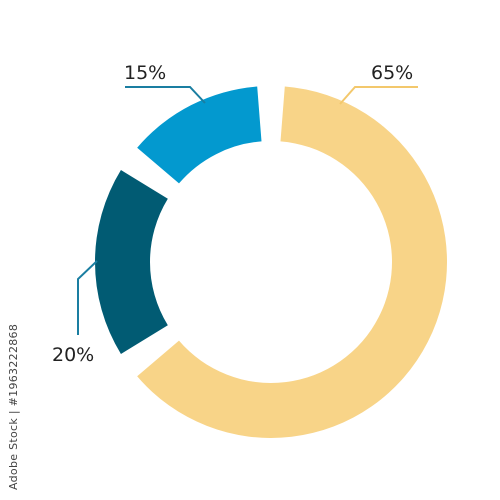 The height and width of the screenshot is (500, 500). I want to click on data-label-65: 65%, so click(392, 73).